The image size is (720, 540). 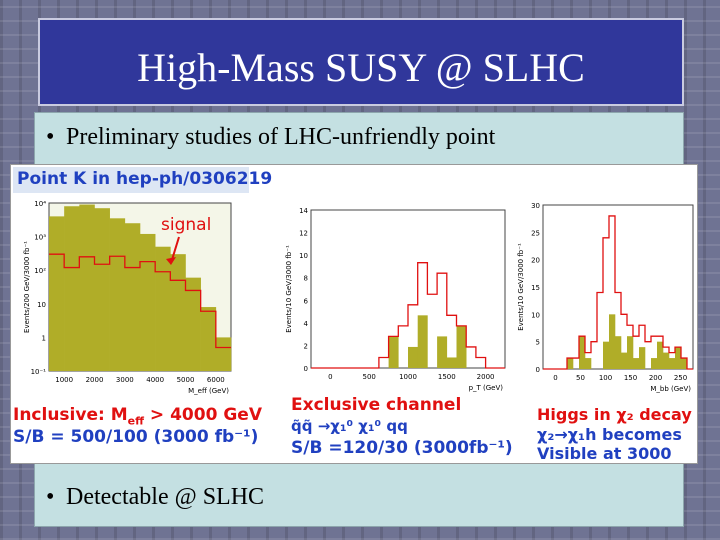 What do you see at coordinates (535, 206) in the screenshot?
I see `y-tick-label: 30` at bounding box center [535, 206].